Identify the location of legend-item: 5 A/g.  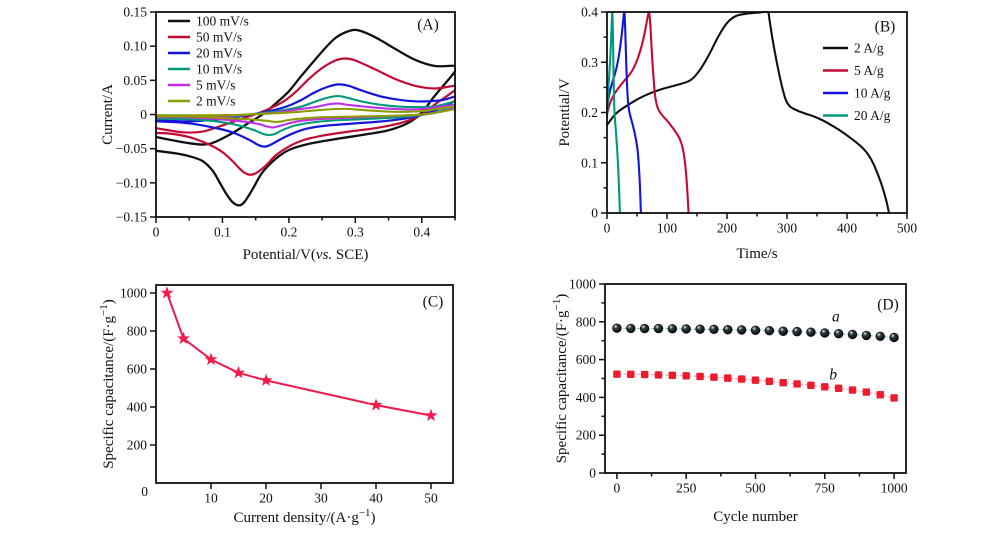
(853, 70).